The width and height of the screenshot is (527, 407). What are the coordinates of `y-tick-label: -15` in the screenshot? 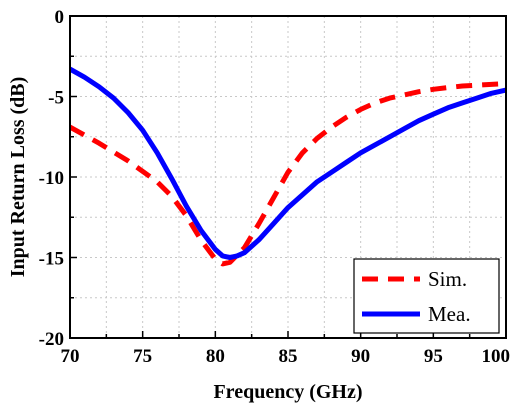 It's located at (51, 259).